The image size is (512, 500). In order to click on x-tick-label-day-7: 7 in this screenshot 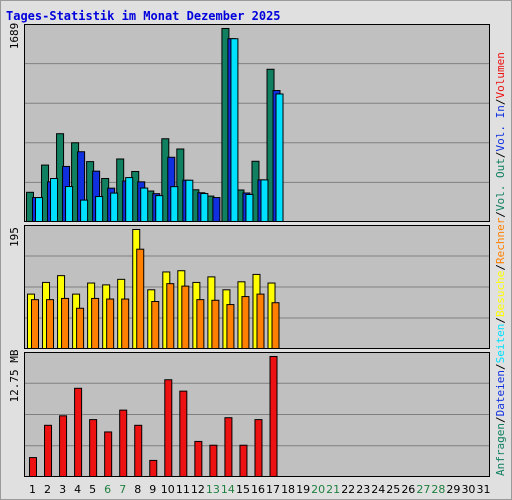, I will do `click(122, 489)`.